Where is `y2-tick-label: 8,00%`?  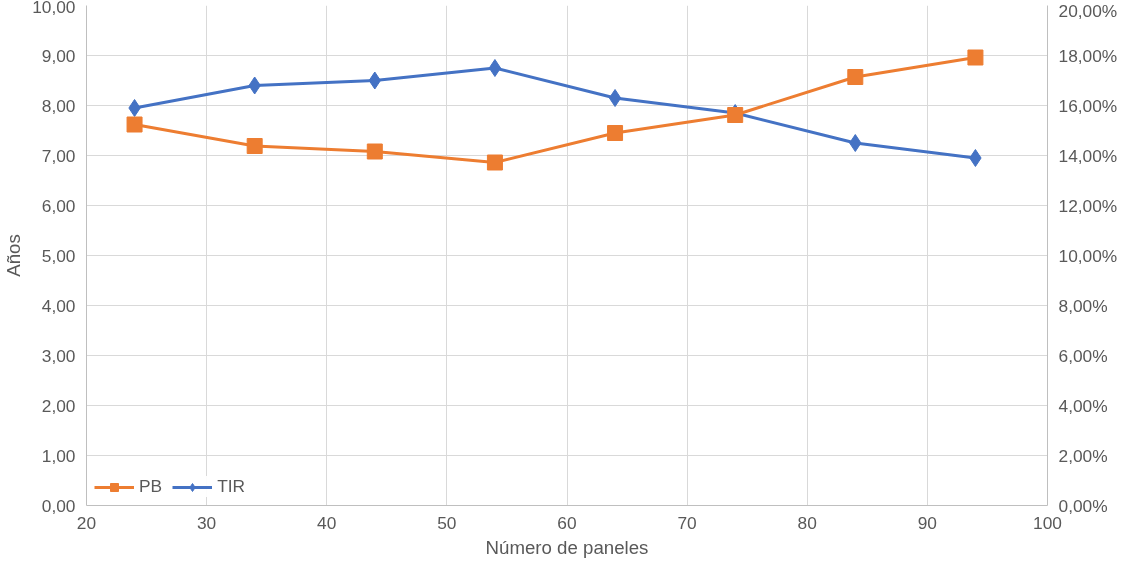
y2-tick-label: 8,00% is located at coordinates (1083, 305).